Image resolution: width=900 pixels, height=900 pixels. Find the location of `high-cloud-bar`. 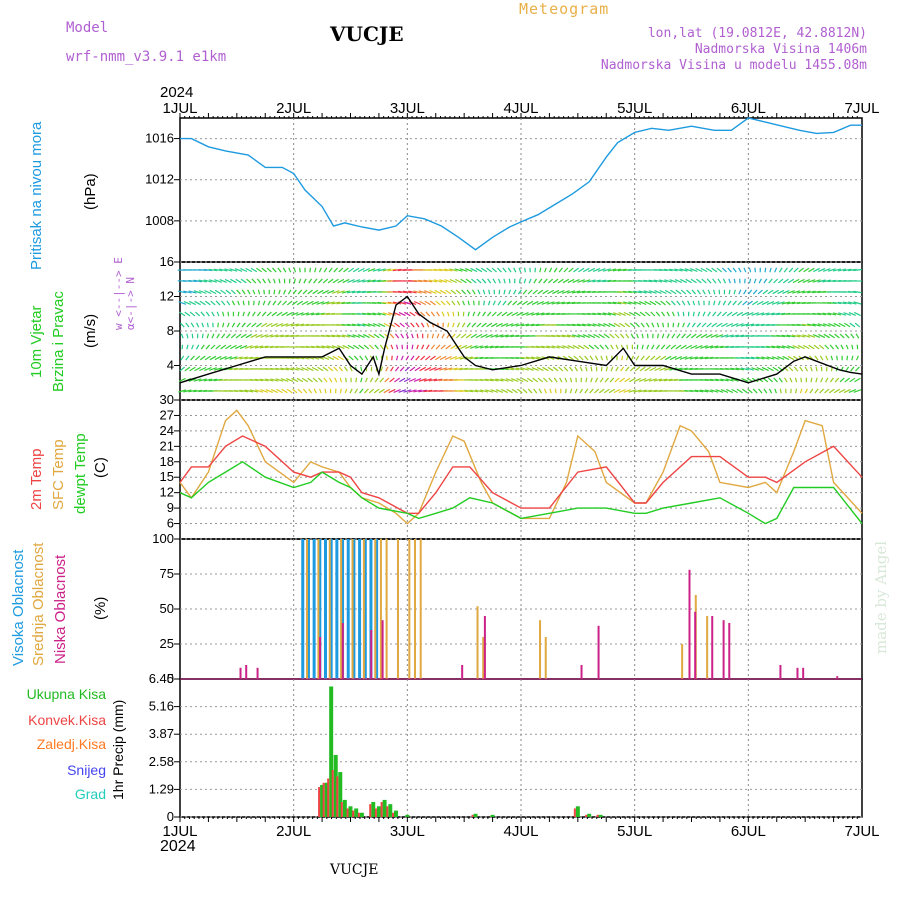

high-cloud-bar is located at coordinates (371, 609).